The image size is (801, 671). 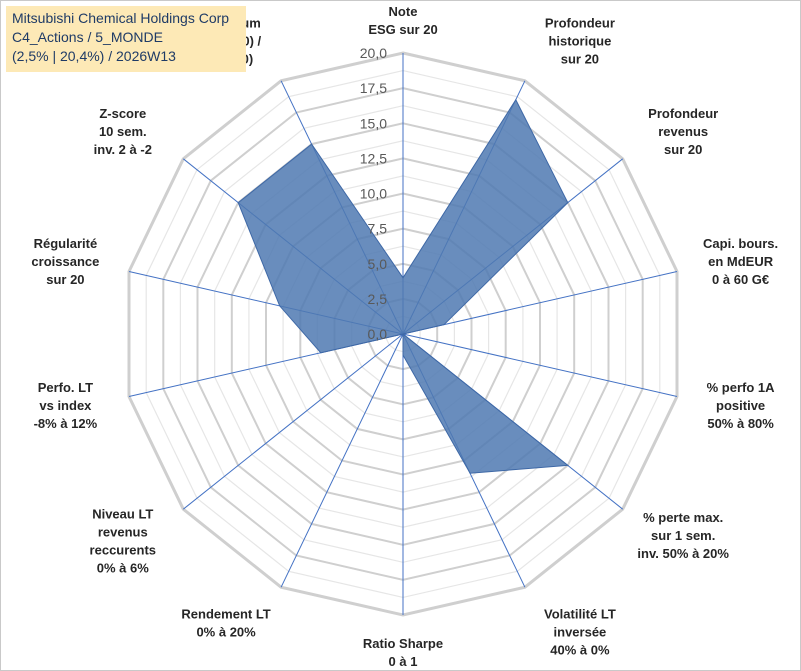 I want to click on axis-label: Profondeur historique sur 20, so click(x=580, y=40).